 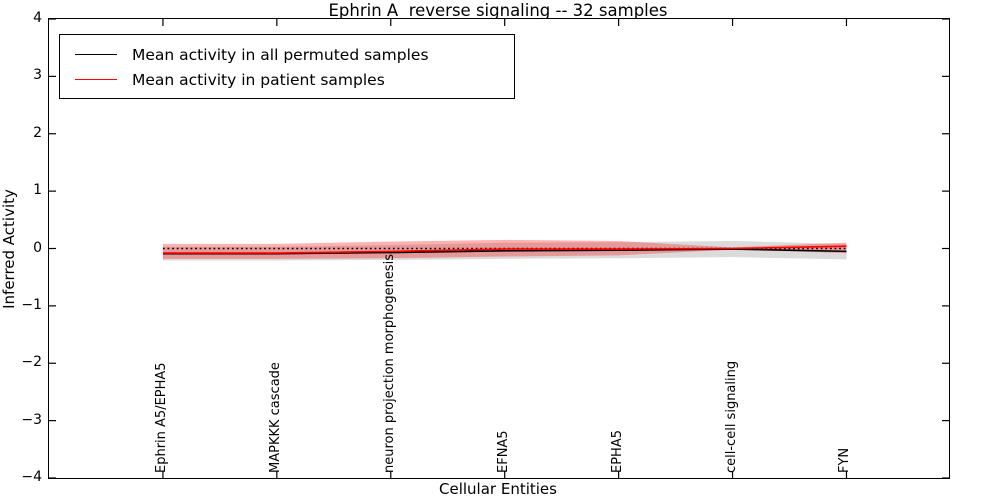 I want to click on legend-label-patient: Mean activity in patient samples, so click(x=258, y=79).